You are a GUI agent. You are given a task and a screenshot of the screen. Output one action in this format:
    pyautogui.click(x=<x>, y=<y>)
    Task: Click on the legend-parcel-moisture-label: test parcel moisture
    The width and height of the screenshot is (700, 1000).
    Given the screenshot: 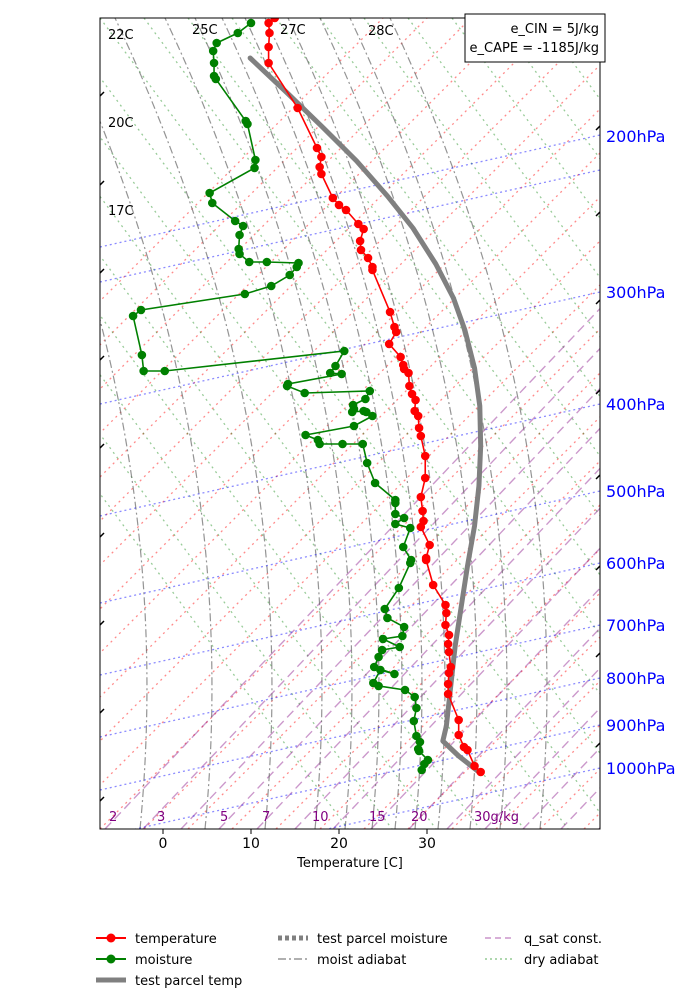 What is the action you would take?
    pyautogui.click(x=382, y=939)
    